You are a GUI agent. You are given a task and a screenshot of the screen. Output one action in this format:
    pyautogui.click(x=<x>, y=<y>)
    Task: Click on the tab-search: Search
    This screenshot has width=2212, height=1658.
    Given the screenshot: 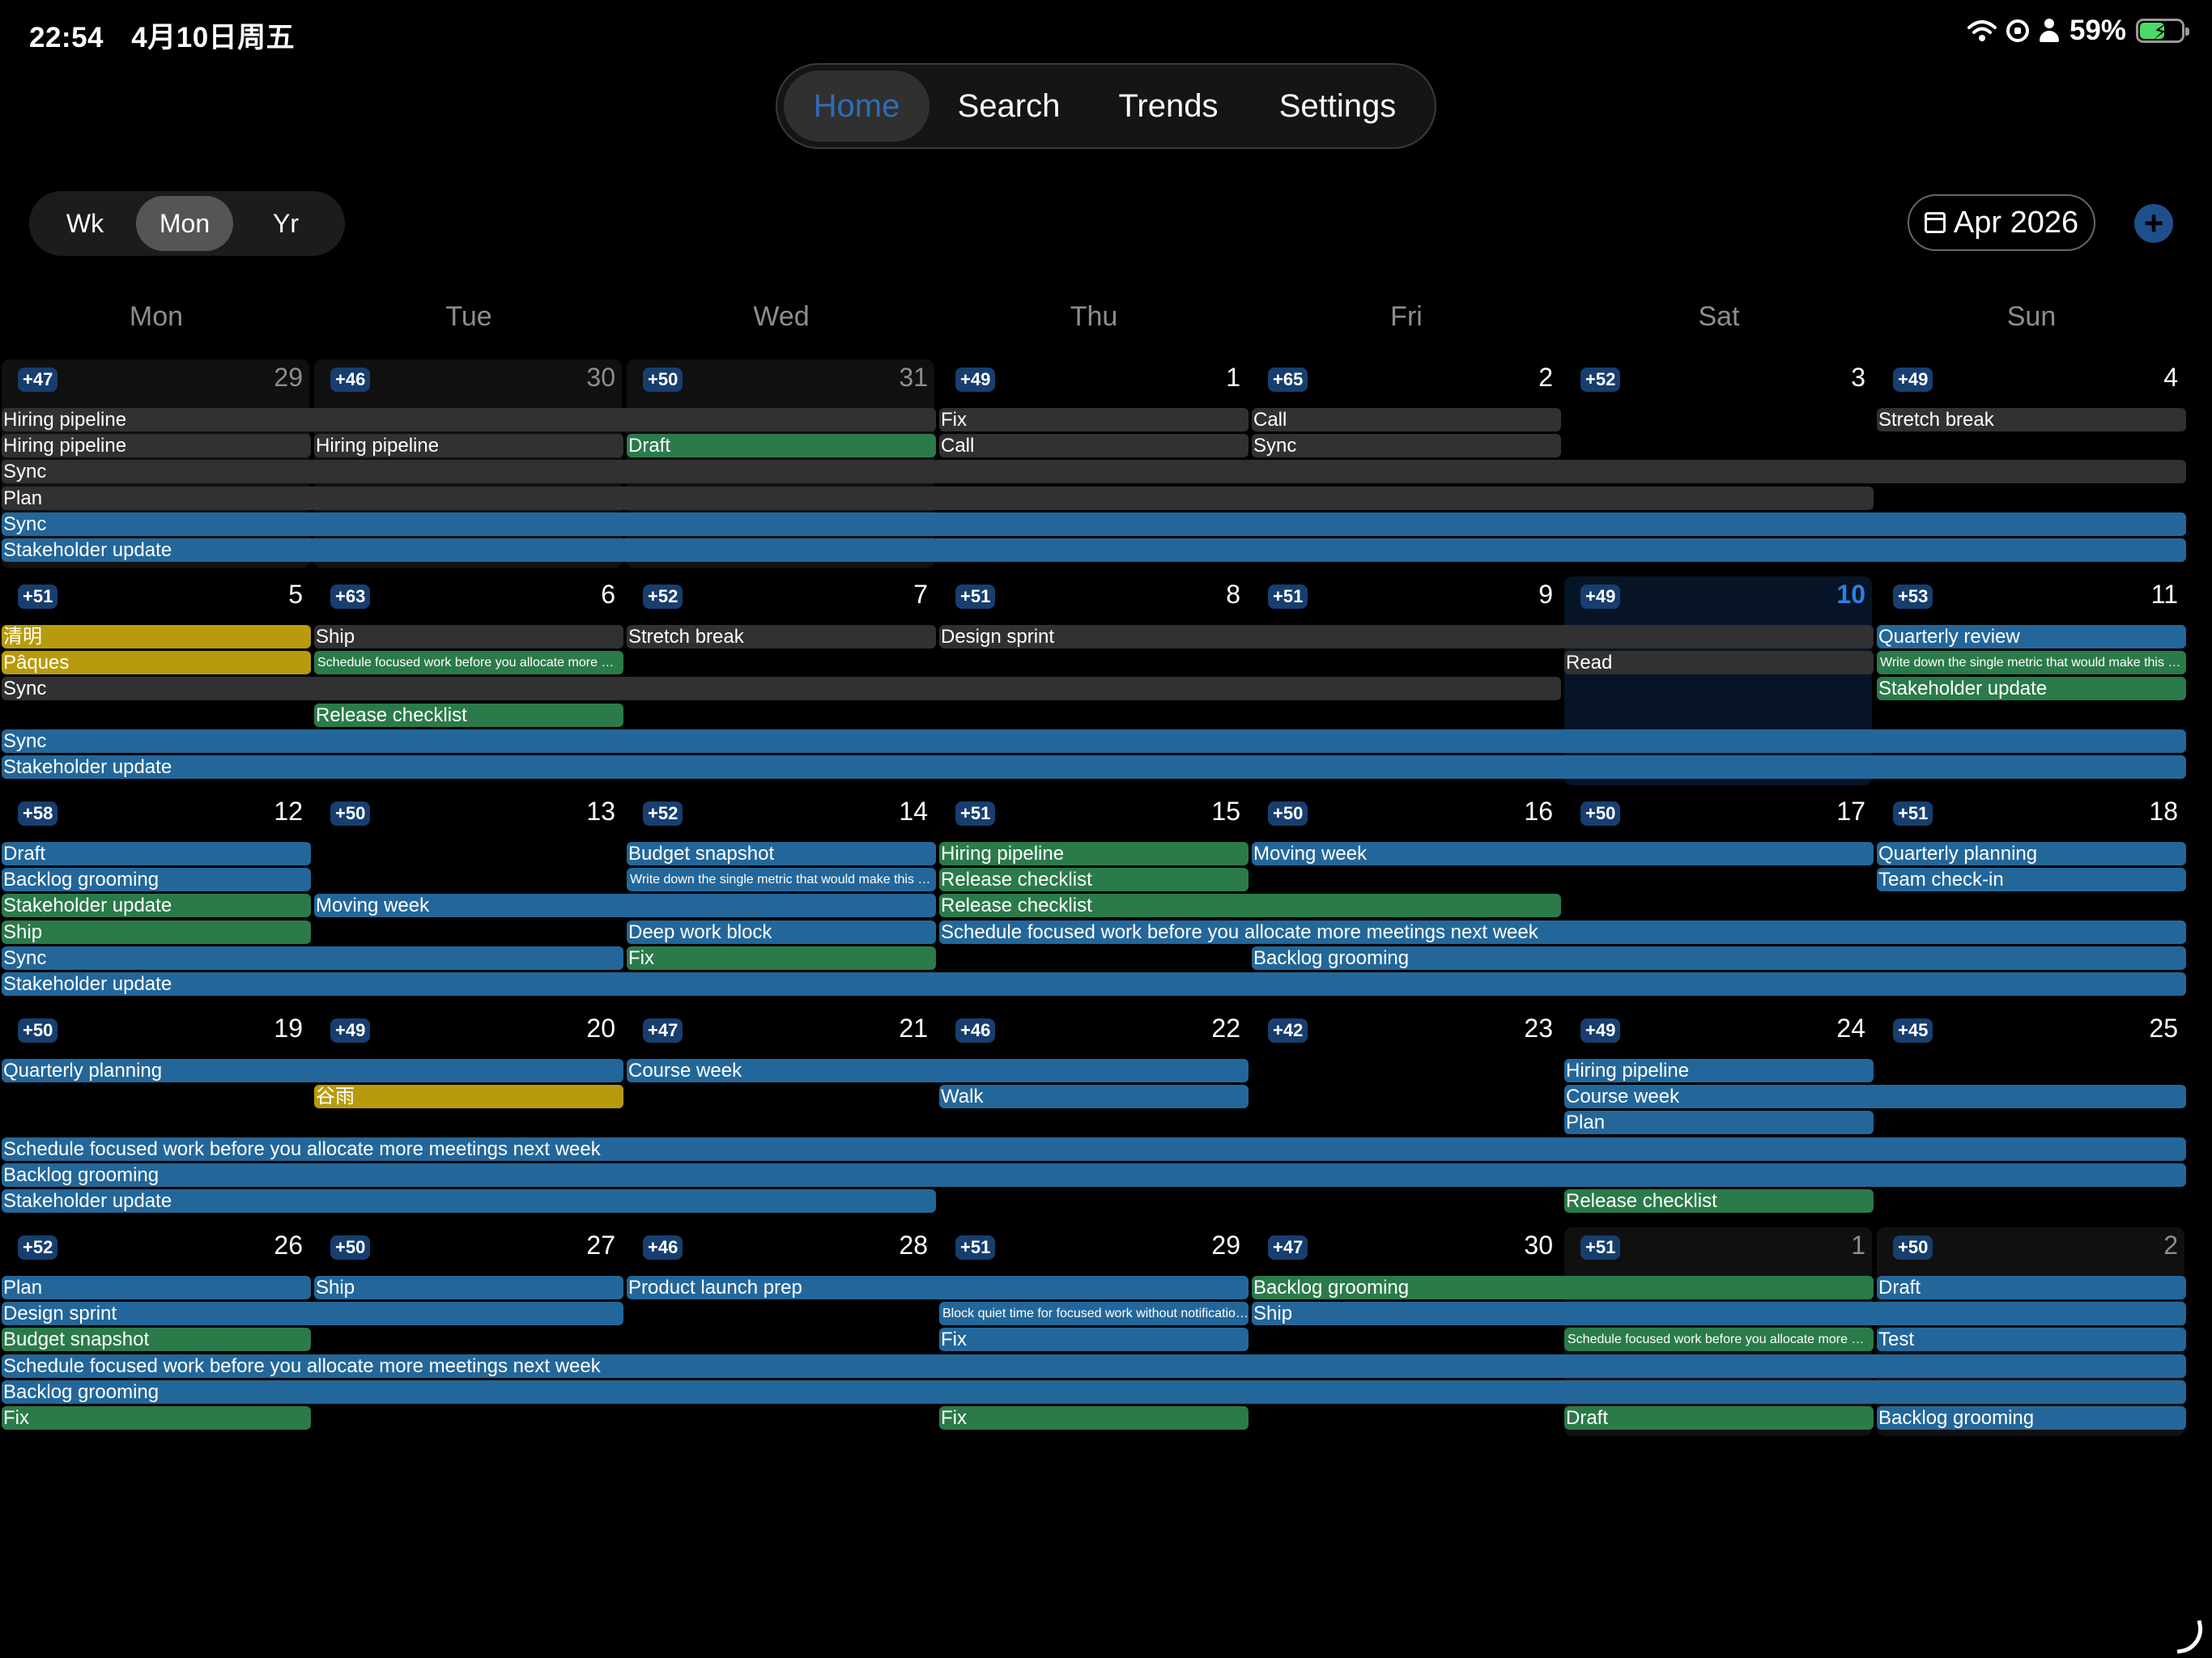 What is the action you would take?
    pyautogui.click(x=1009, y=105)
    